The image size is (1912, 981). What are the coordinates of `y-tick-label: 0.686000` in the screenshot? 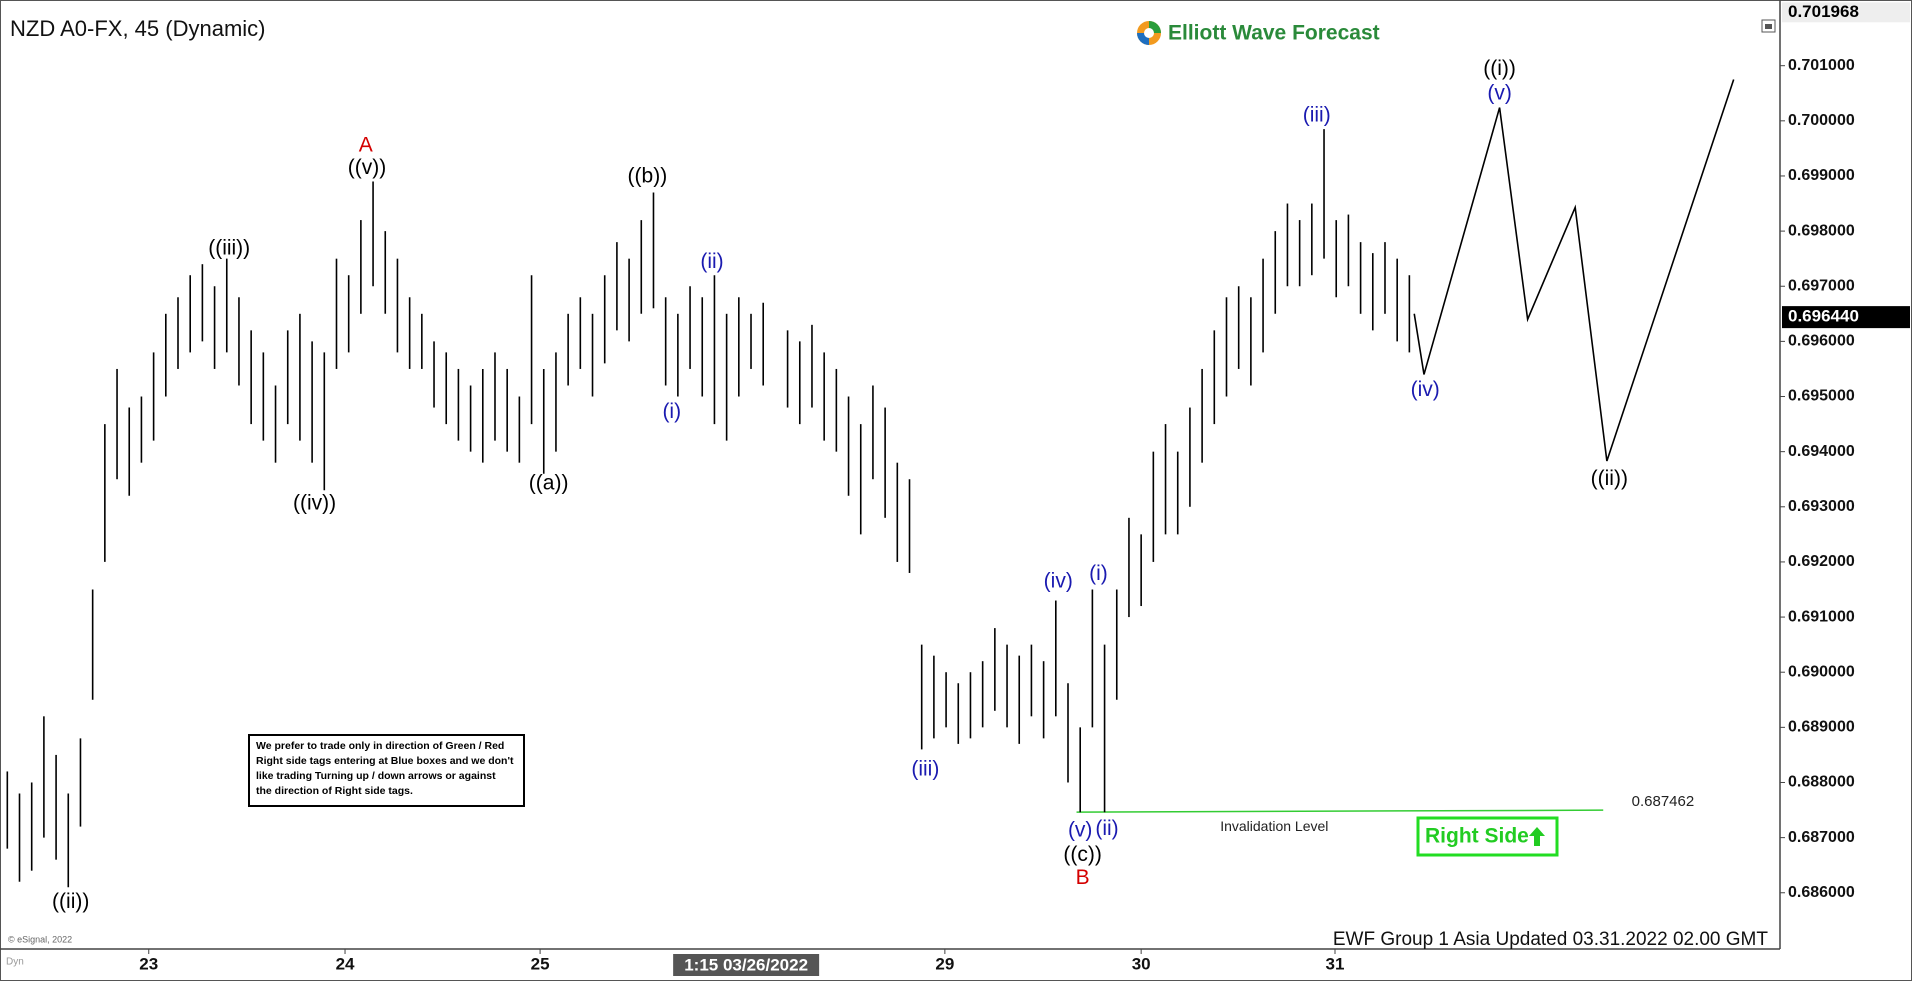 It's located at (1821, 892).